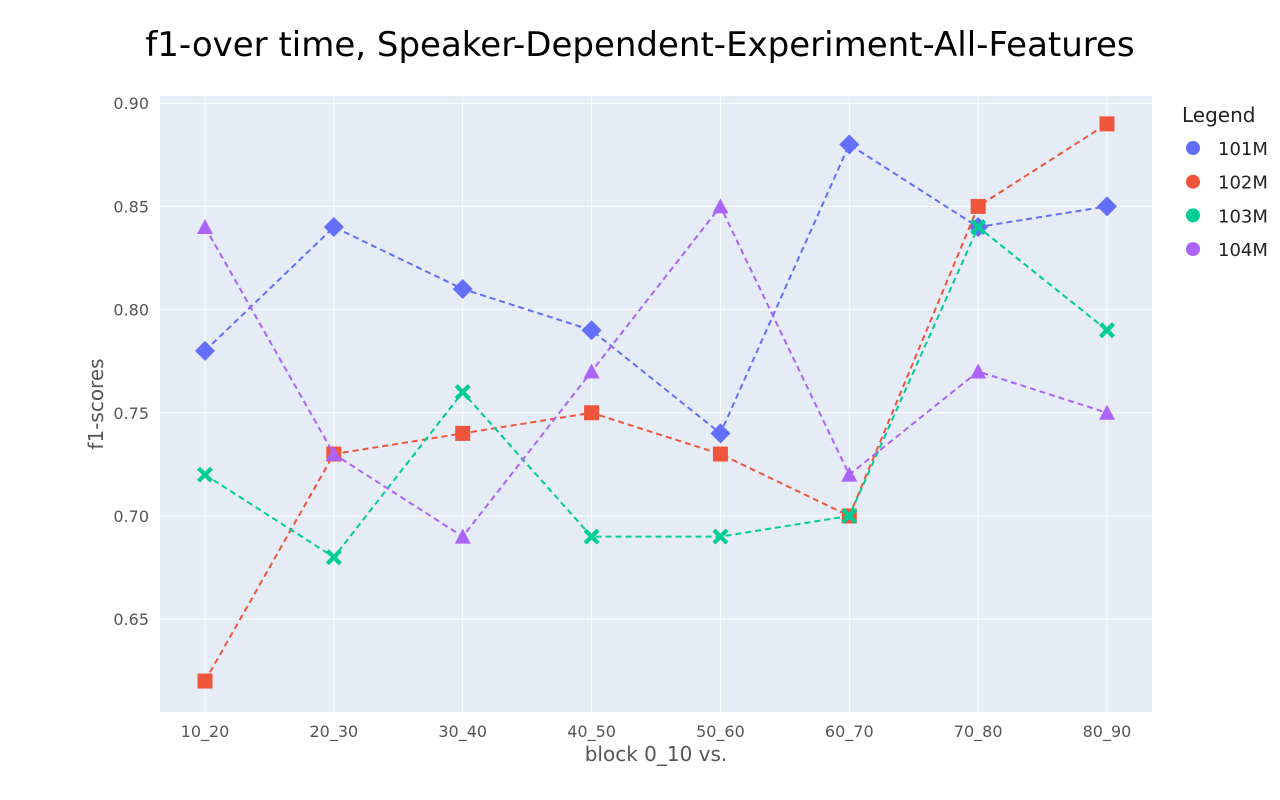 This screenshot has width=1280, height=800. I want to click on x-tick-label: 50_60, so click(720, 732).